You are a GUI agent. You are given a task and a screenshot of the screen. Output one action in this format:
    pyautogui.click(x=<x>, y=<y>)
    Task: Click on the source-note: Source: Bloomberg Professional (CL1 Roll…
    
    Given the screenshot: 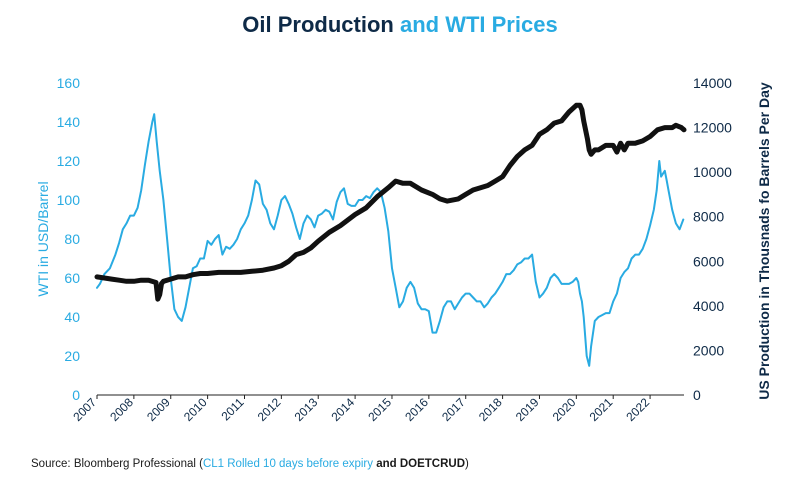 What is the action you would take?
    pyautogui.click(x=250, y=464)
    